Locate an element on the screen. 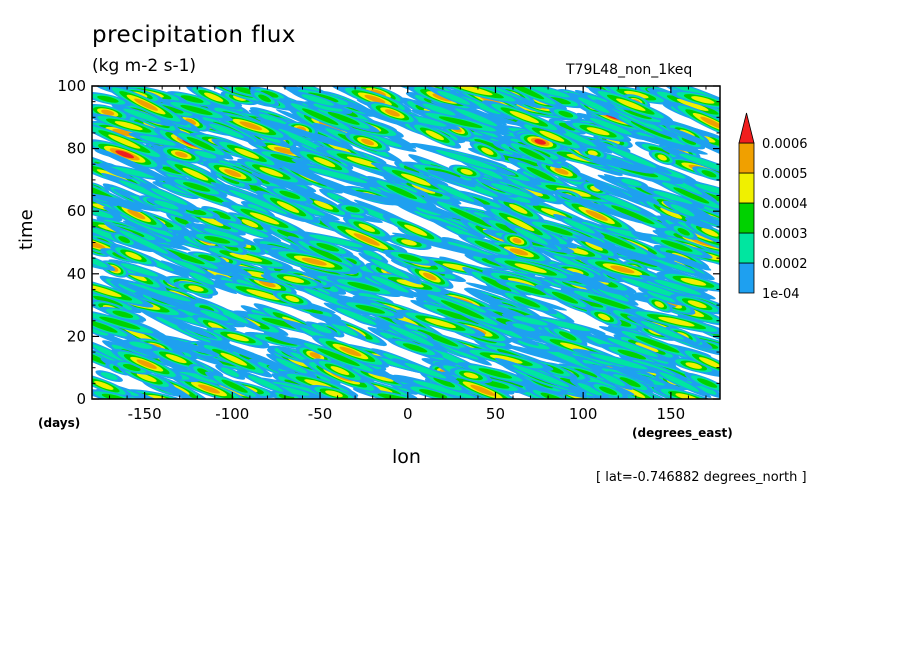  x-tick-label: 0 is located at coordinates (408, 414).